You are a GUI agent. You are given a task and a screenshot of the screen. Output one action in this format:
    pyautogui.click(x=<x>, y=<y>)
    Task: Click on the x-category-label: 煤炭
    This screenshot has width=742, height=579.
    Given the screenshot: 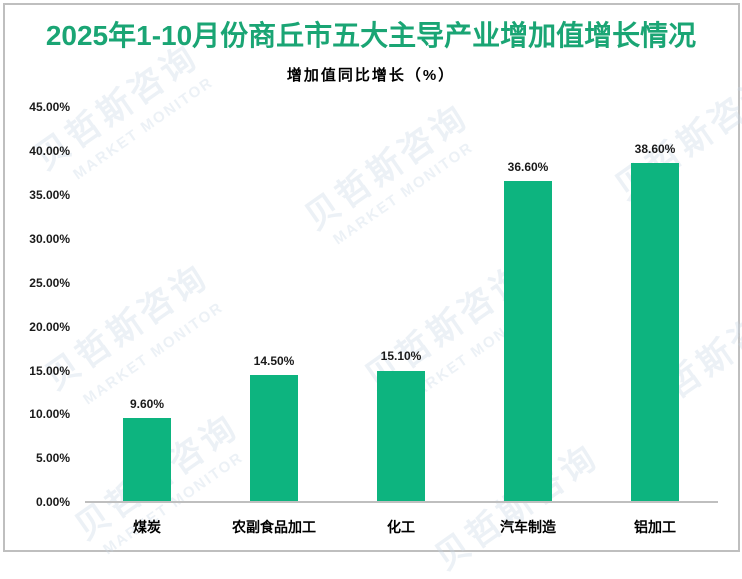 What is the action you would take?
    pyautogui.click(x=147, y=527)
    